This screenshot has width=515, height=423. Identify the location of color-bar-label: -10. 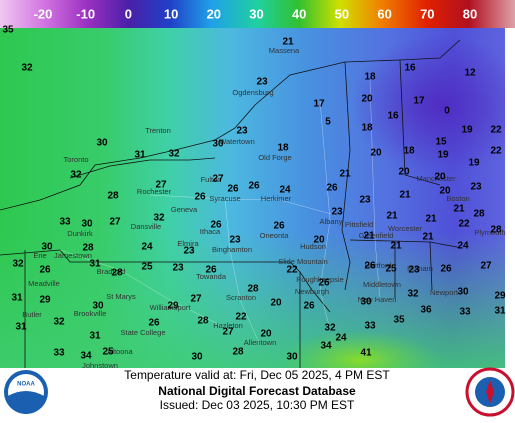
(85, 13).